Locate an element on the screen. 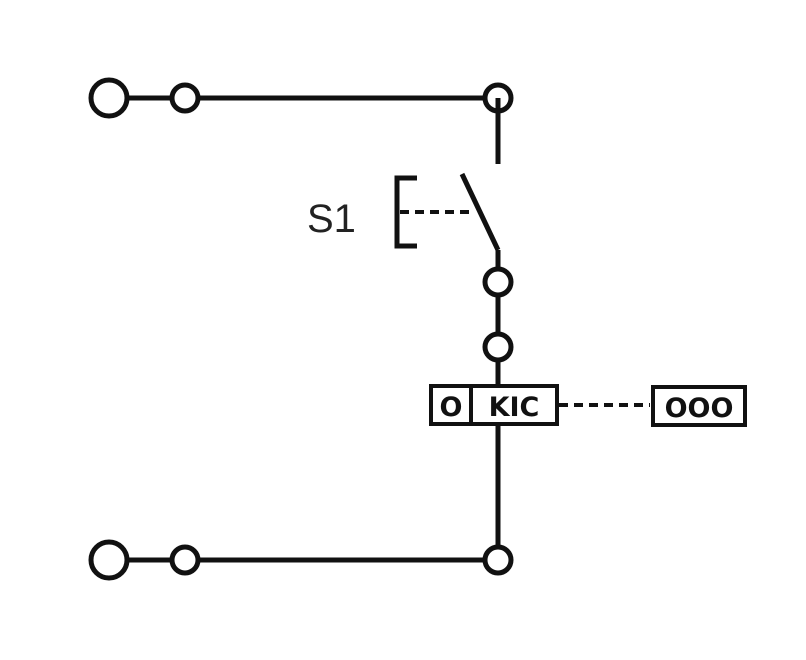 Image resolution: width=806 pixels, height=660 pixels. remote-contact-box is located at coordinates (699, 406).